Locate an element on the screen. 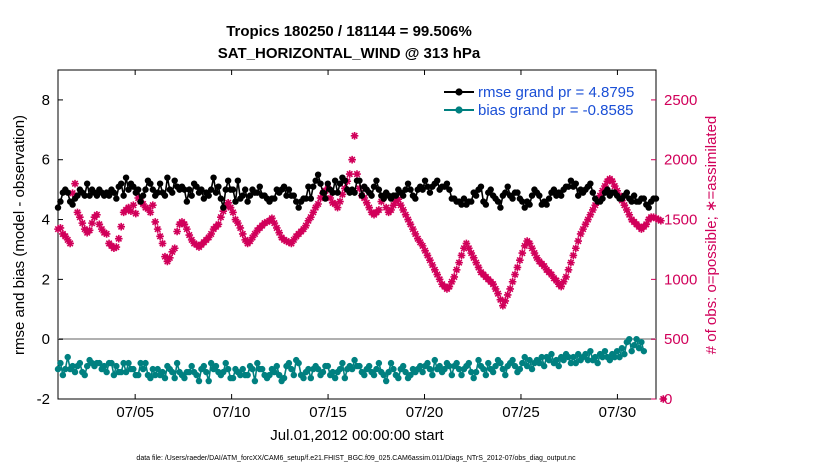 The image size is (830, 470). y-right-tick-label: 2500 is located at coordinates (680, 100).